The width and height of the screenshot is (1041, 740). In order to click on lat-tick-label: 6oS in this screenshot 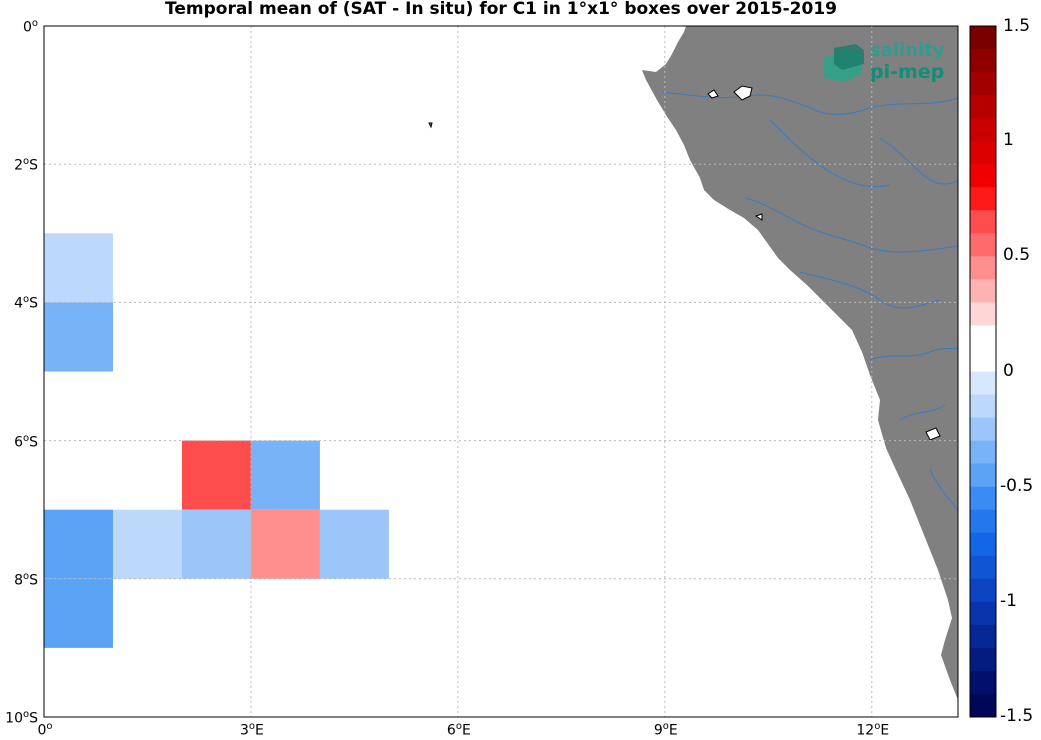, I will do `click(26, 441)`.